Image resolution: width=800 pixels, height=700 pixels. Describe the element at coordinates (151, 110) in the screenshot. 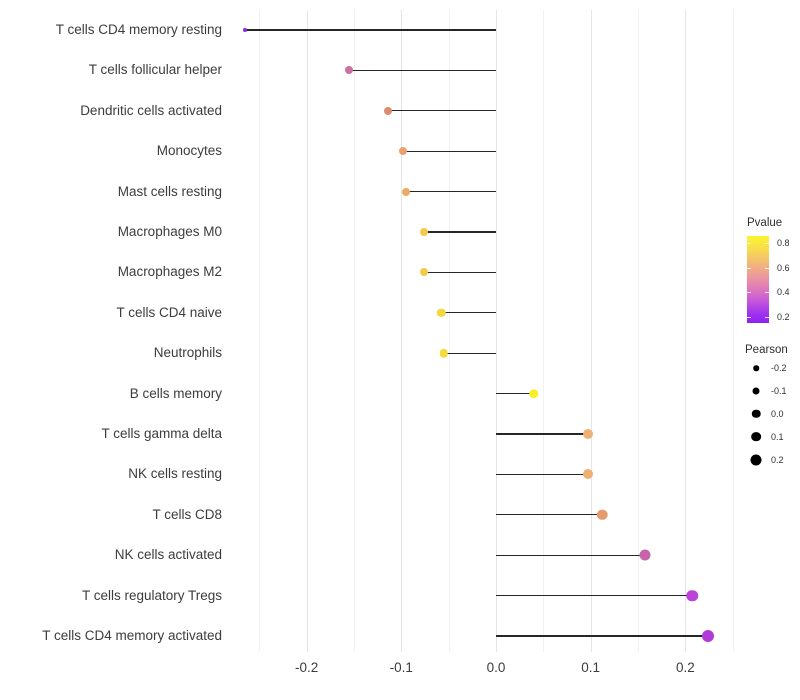

I see `category-label: Dendritic cells activated` at that location.